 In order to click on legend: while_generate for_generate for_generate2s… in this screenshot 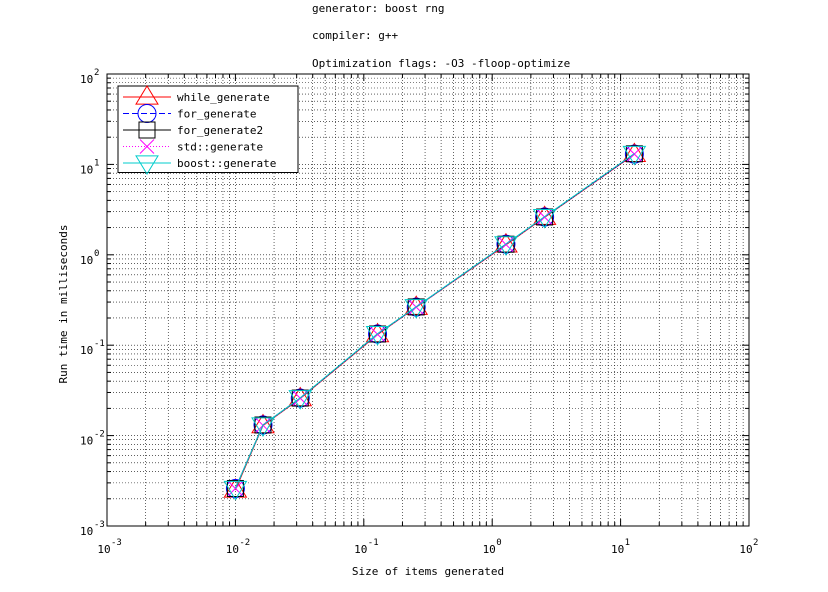, I will do `click(208, 130)`.